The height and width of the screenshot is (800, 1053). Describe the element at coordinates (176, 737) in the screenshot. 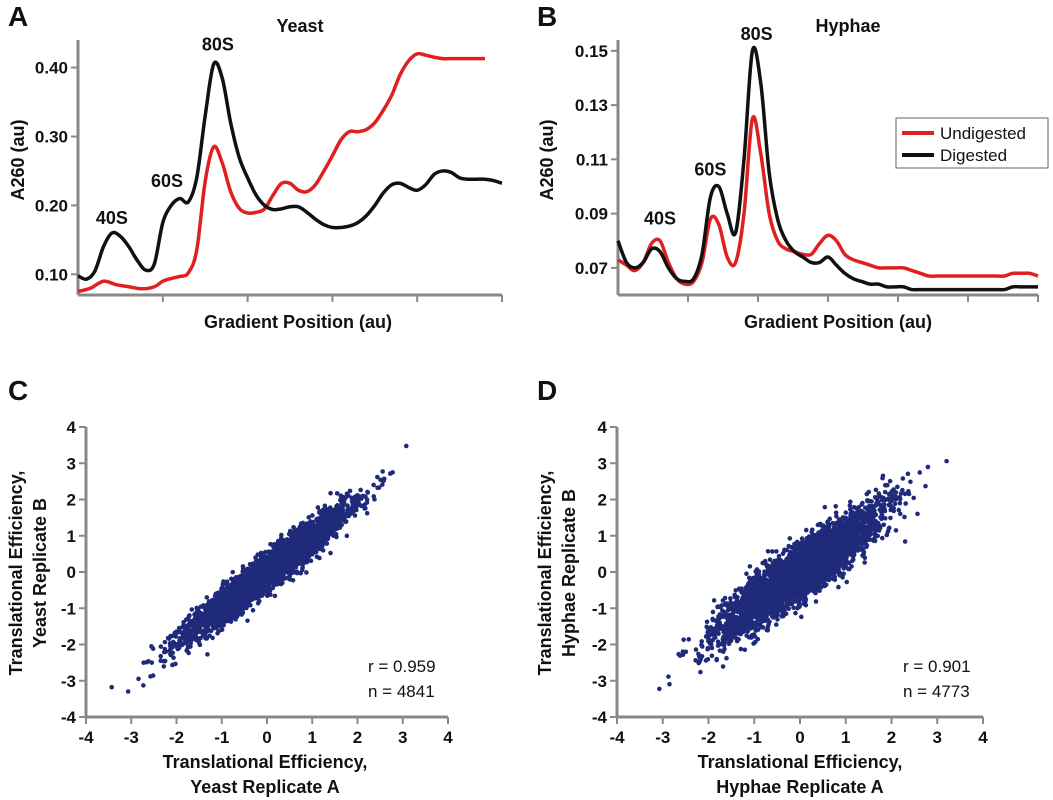

I see `panel-c-xtick-label: -2` at that location.